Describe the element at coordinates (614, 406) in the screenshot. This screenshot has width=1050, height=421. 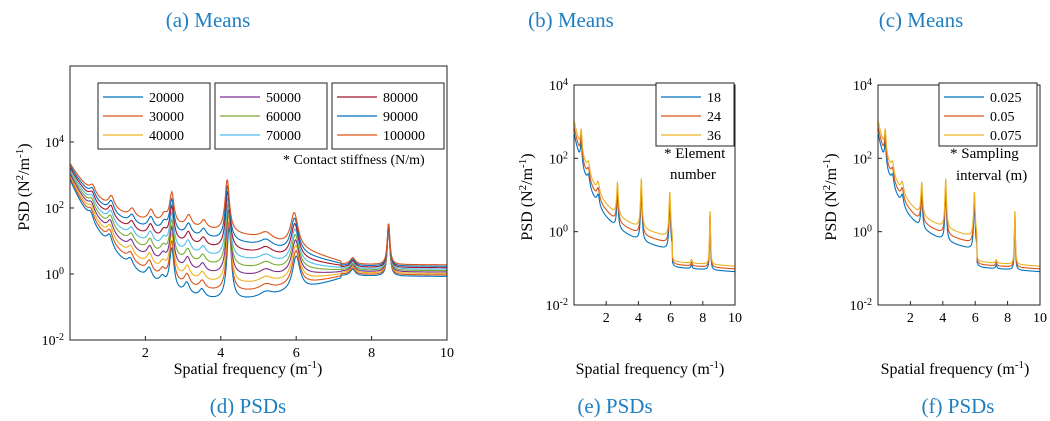
I see `caption-e: (e) PSDs` at that location.